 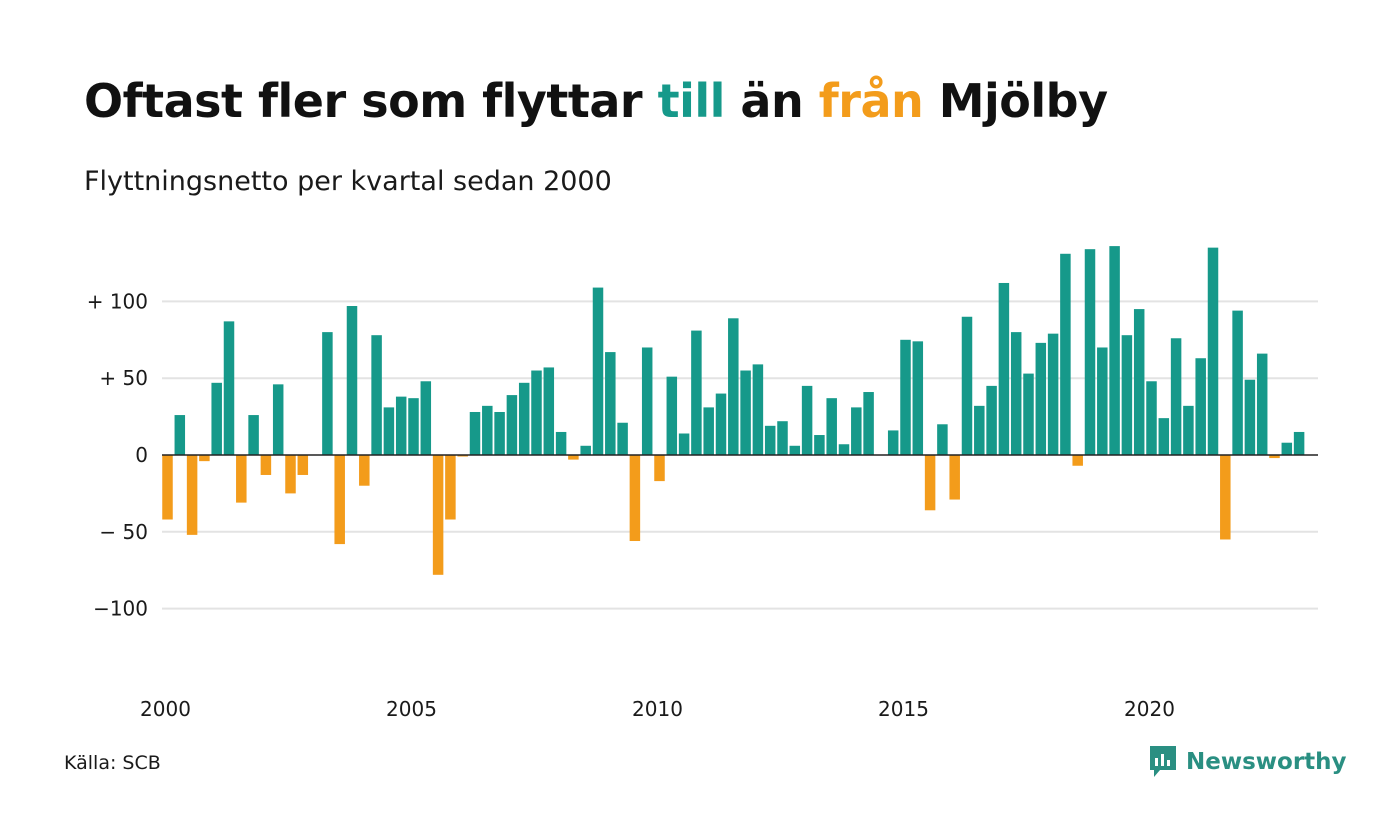 What do you see at coordinates (411, 709) in the screenshot?
I see `x-tick-label: 2005` at bounding box center [411, 709].